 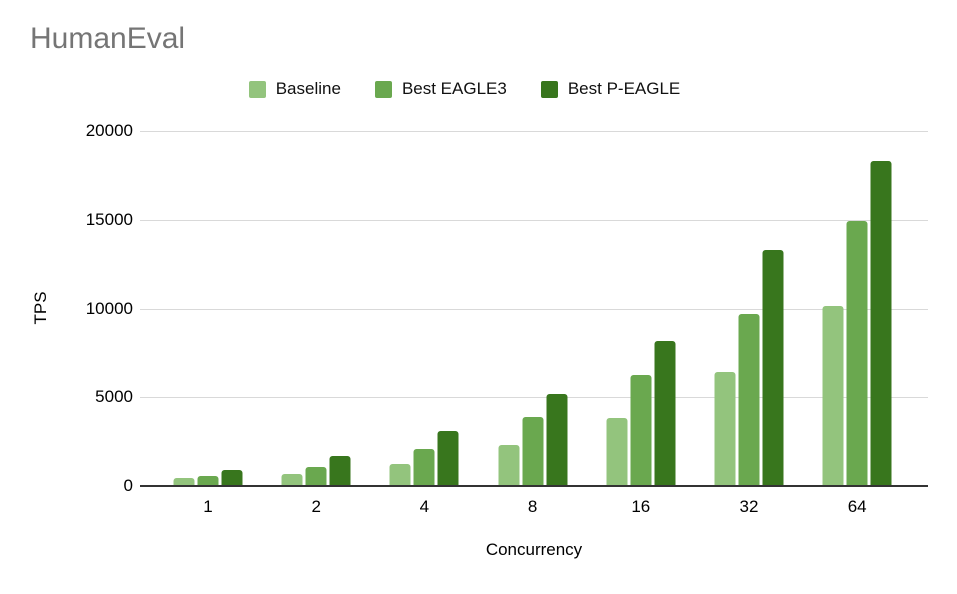 I want to click on y-tick-label: 15000, so click(x=109, y=219).